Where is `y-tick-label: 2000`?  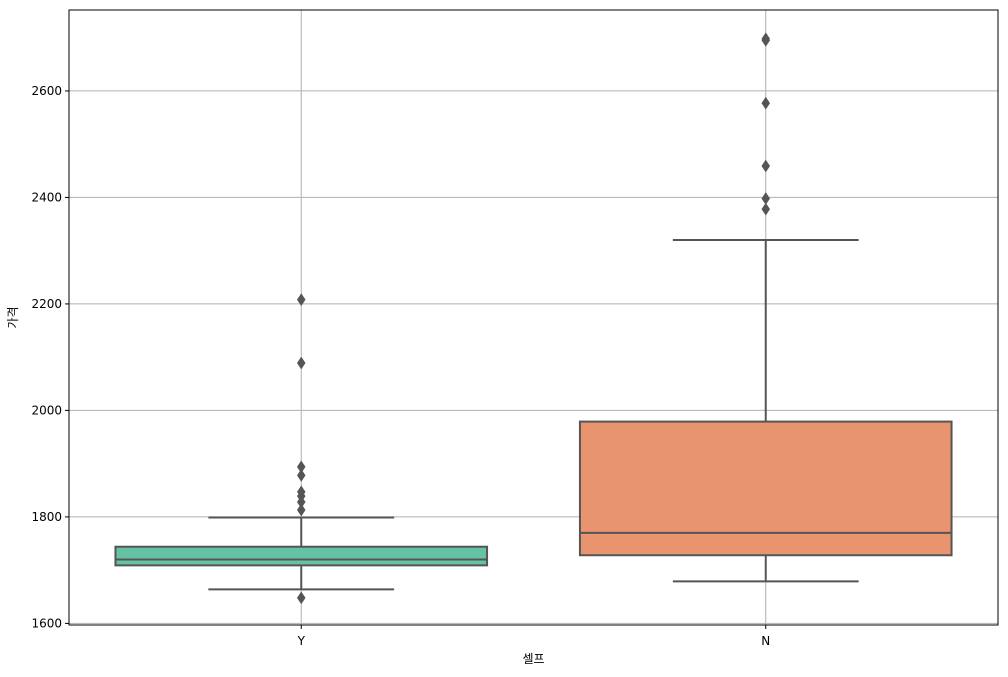
y-tick-label: 2000 is located at coordinates (46, 410).